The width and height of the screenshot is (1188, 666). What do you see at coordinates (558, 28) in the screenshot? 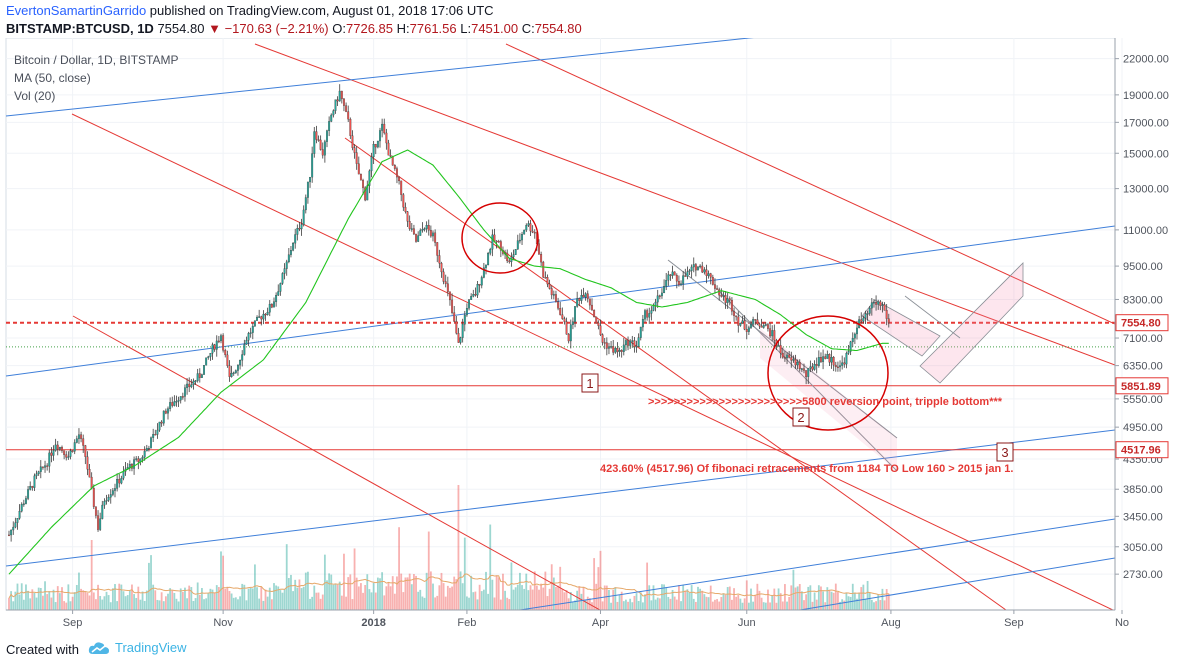
I see `close-value: 7554.80` at bounding box center [558, 28].